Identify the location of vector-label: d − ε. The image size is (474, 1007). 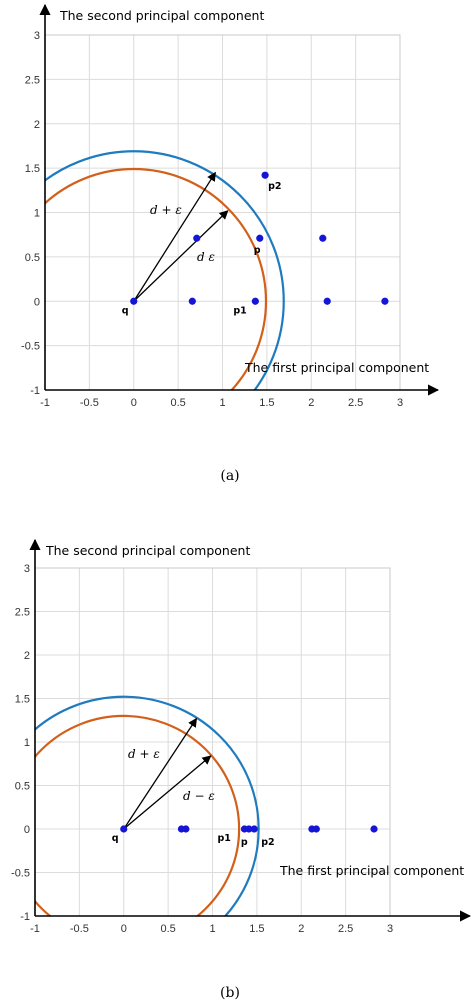
(199, 796).